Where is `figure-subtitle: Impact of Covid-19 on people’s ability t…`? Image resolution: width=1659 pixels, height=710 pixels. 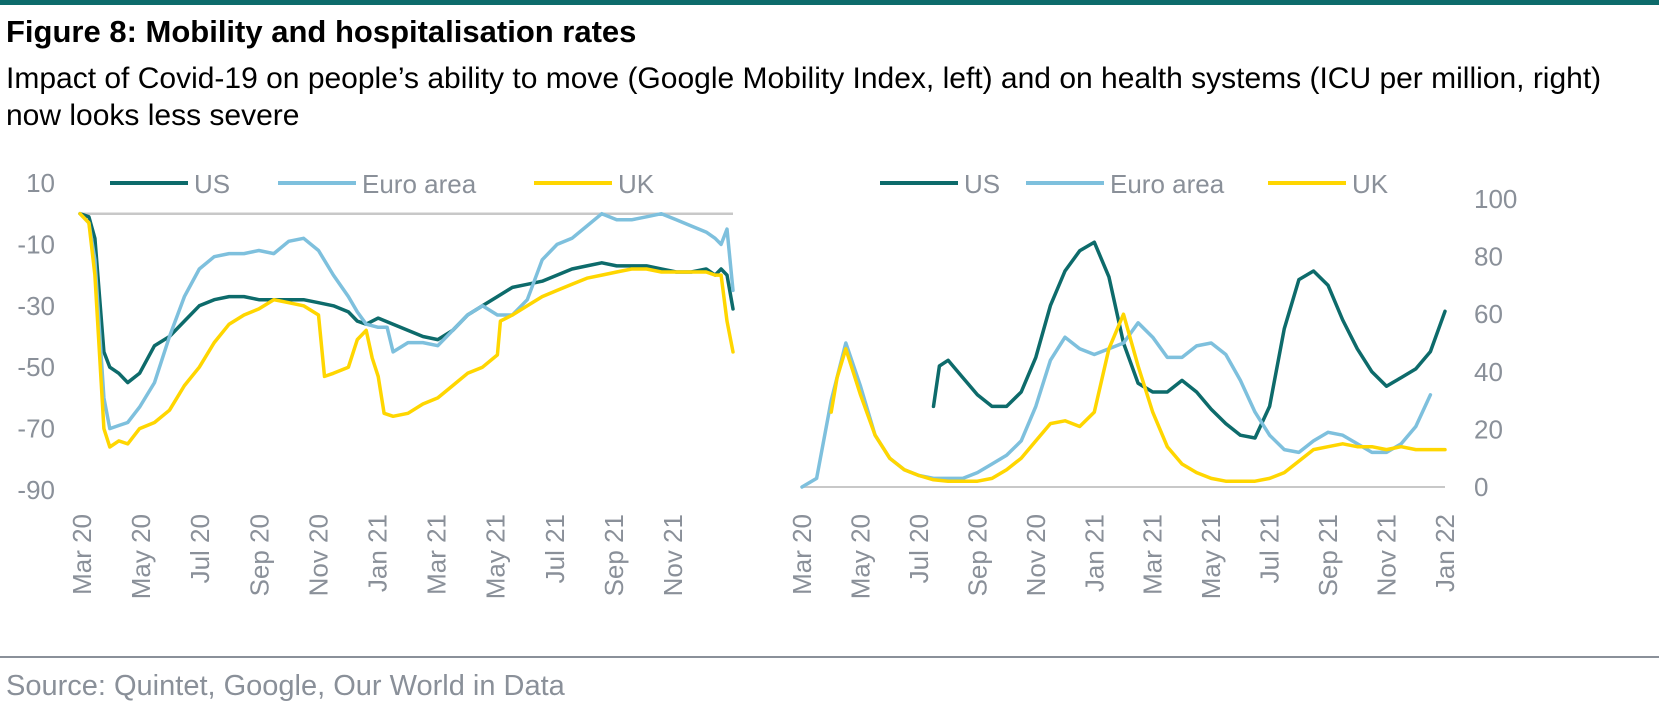 figure-subtitle: Impact of Covid-19 on people’s ability t… is located at coordinates (804, 97).